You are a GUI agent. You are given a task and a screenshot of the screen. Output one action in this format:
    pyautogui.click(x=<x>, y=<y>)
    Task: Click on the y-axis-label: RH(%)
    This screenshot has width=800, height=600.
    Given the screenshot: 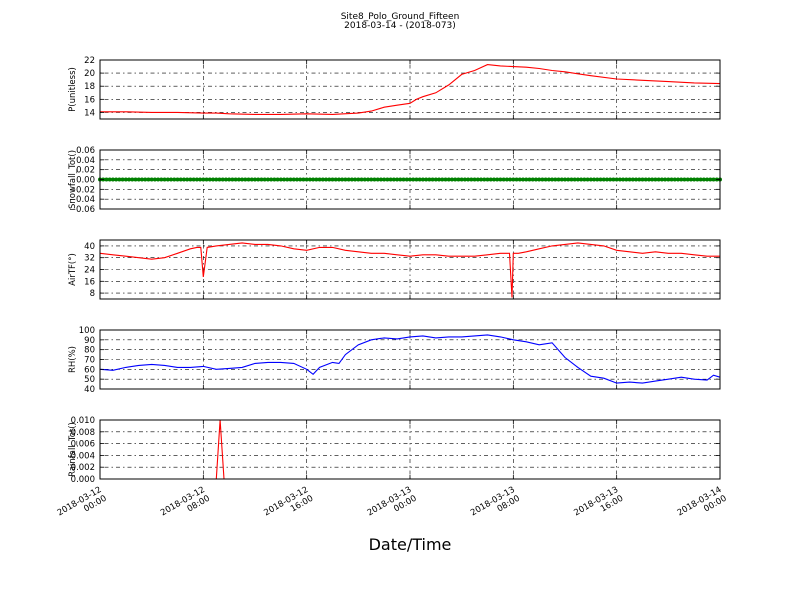 What is the action you would take?
    pyautogui.click(x=73, y=359)
    